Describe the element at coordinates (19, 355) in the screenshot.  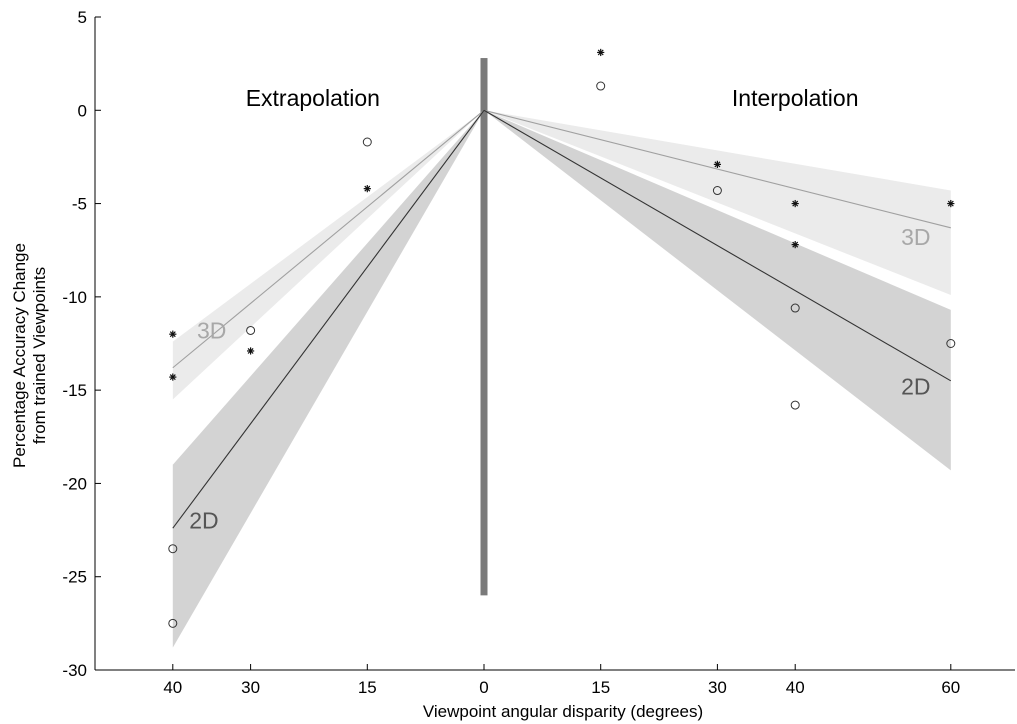
I see `y-axis-title-line-0: Percentage Accuracy Change` at that location.